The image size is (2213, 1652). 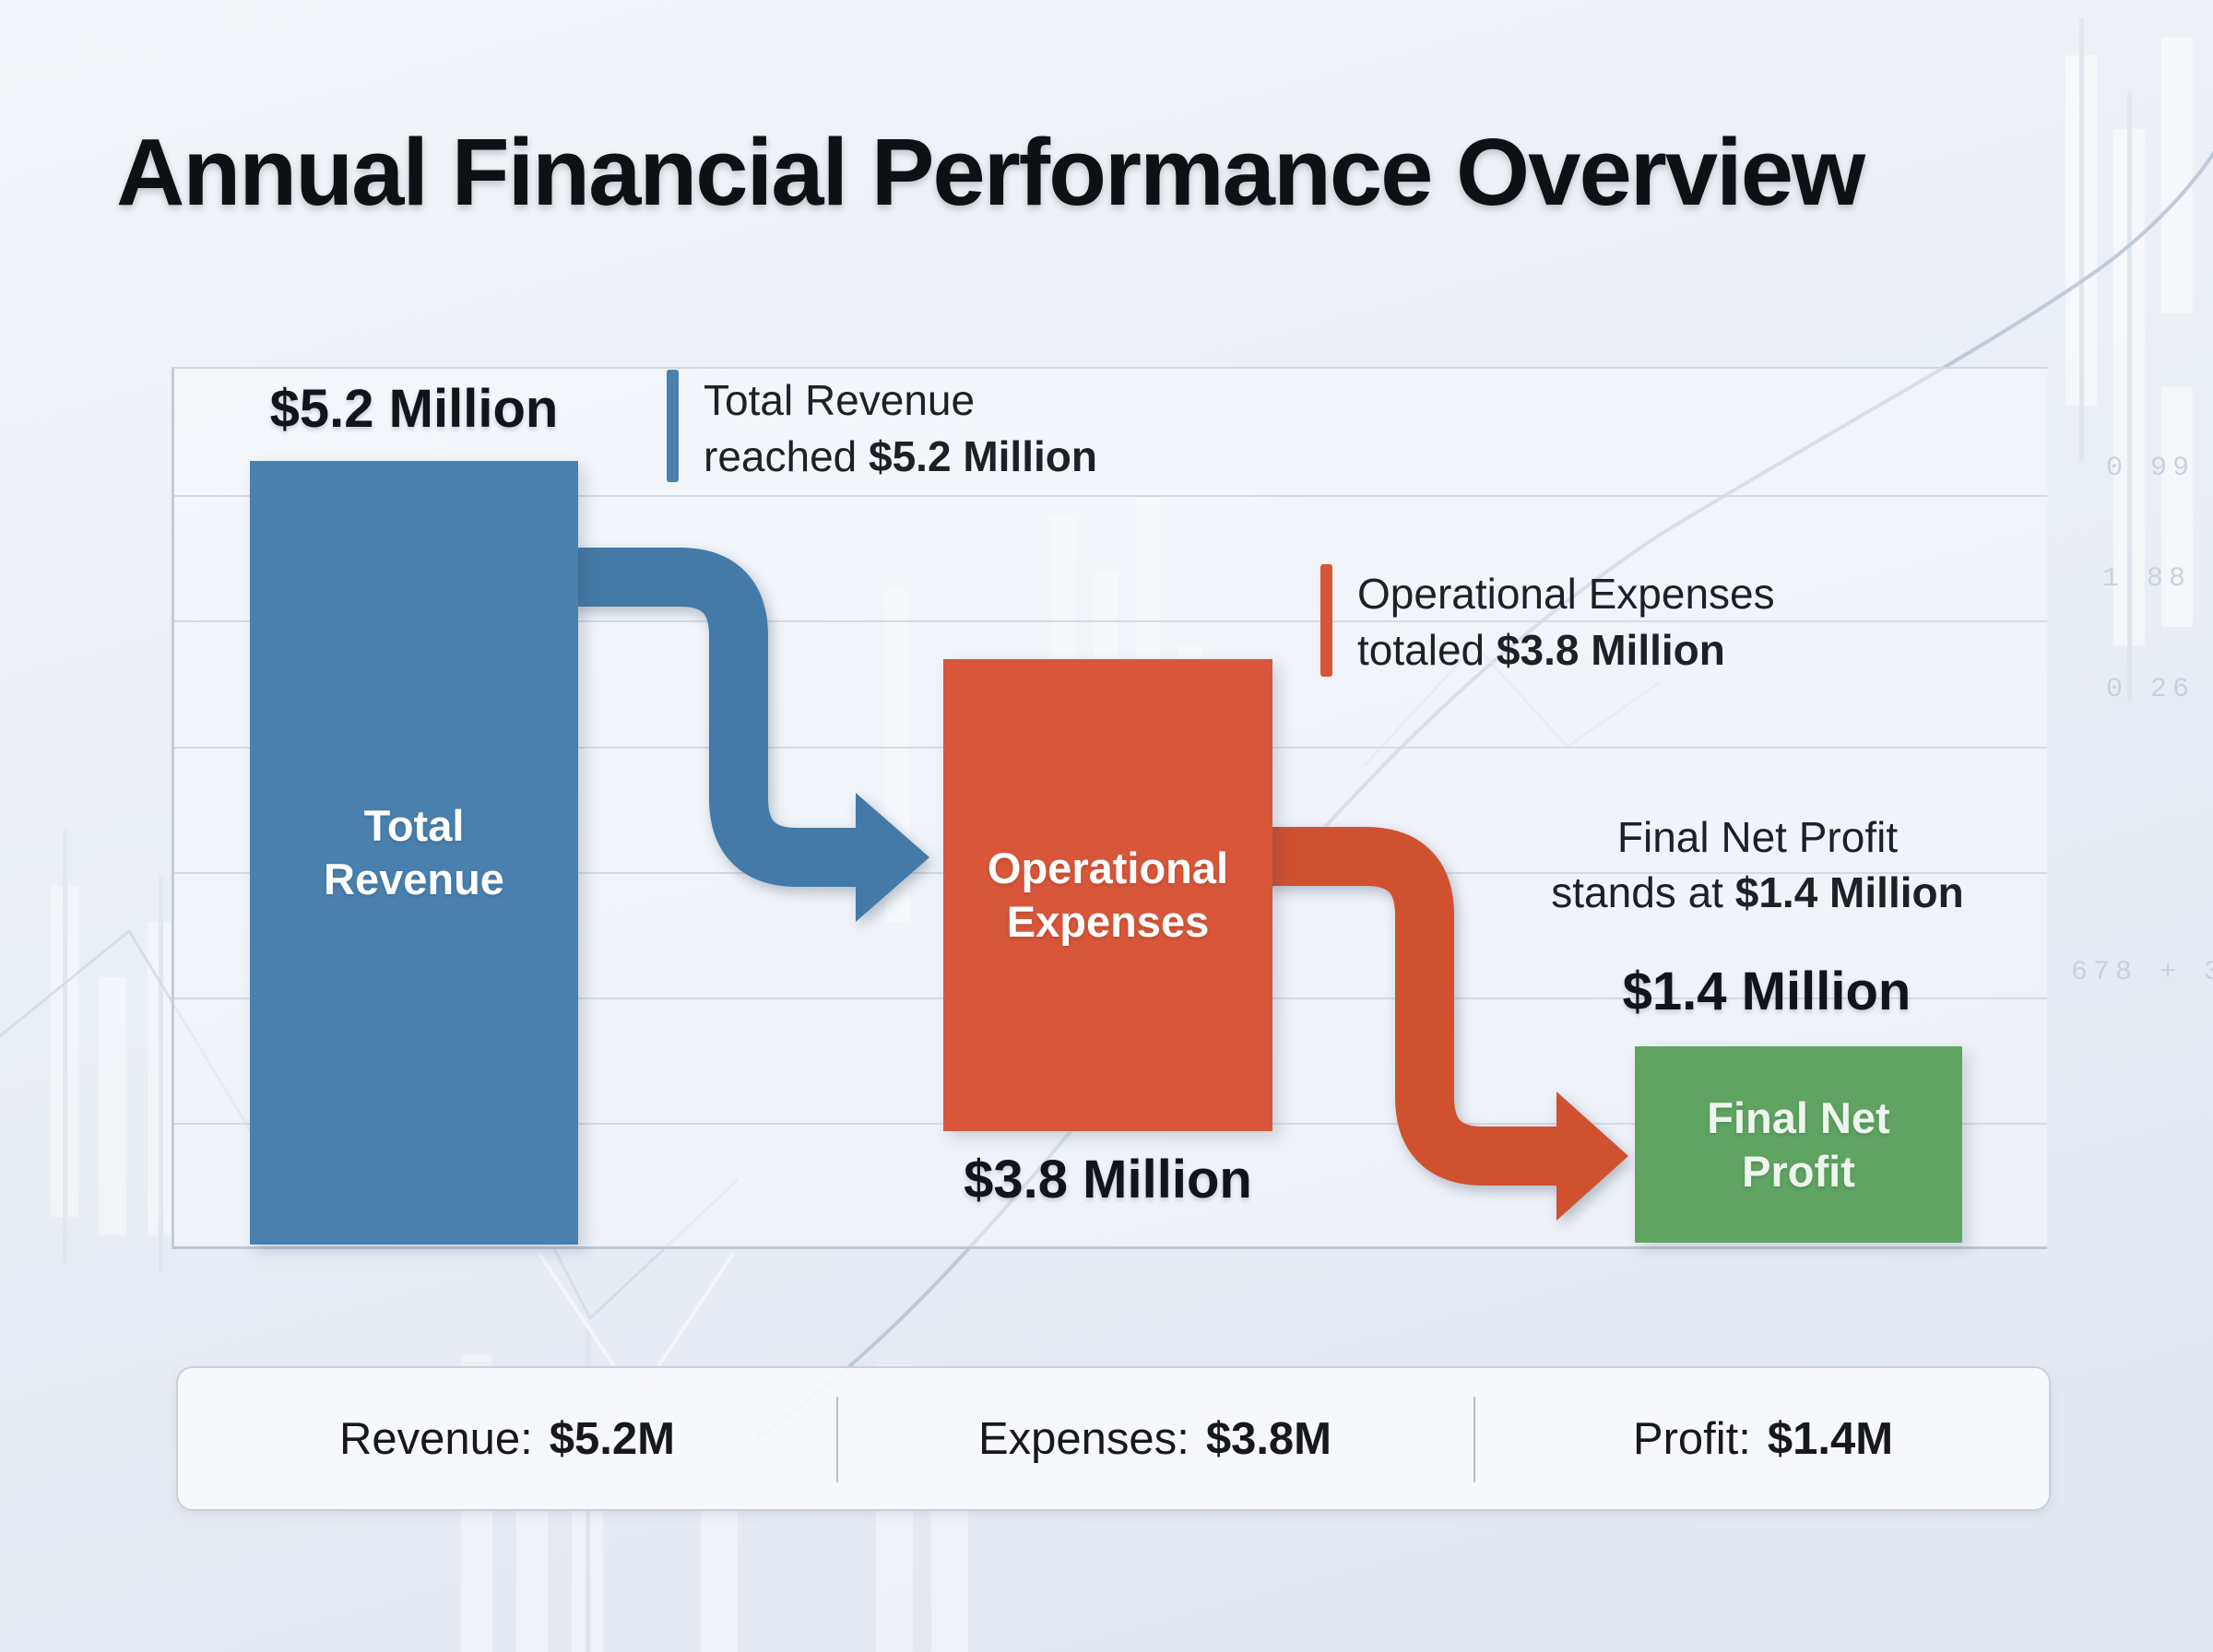 I want to click on profit-annotation-line2-text: stands at, so click(x=1637, y=892).